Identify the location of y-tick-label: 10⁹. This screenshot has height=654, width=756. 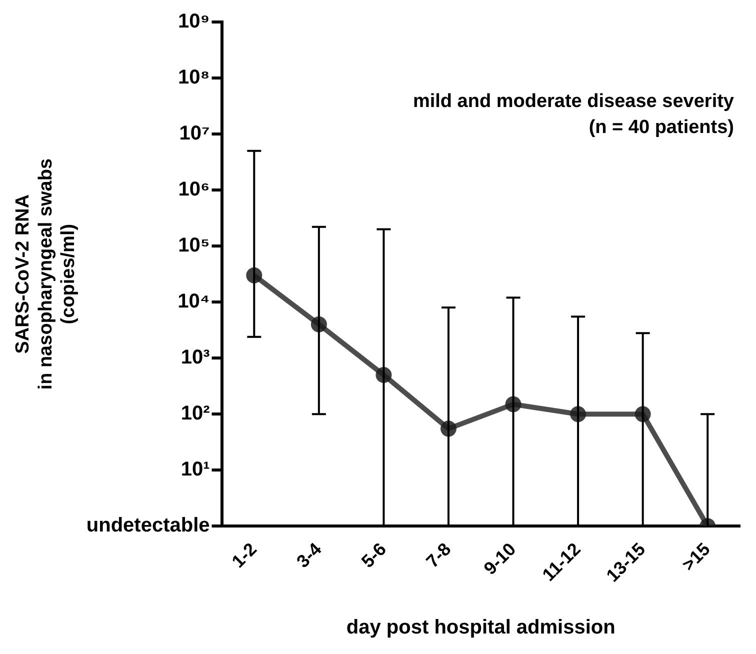
(194, 21).